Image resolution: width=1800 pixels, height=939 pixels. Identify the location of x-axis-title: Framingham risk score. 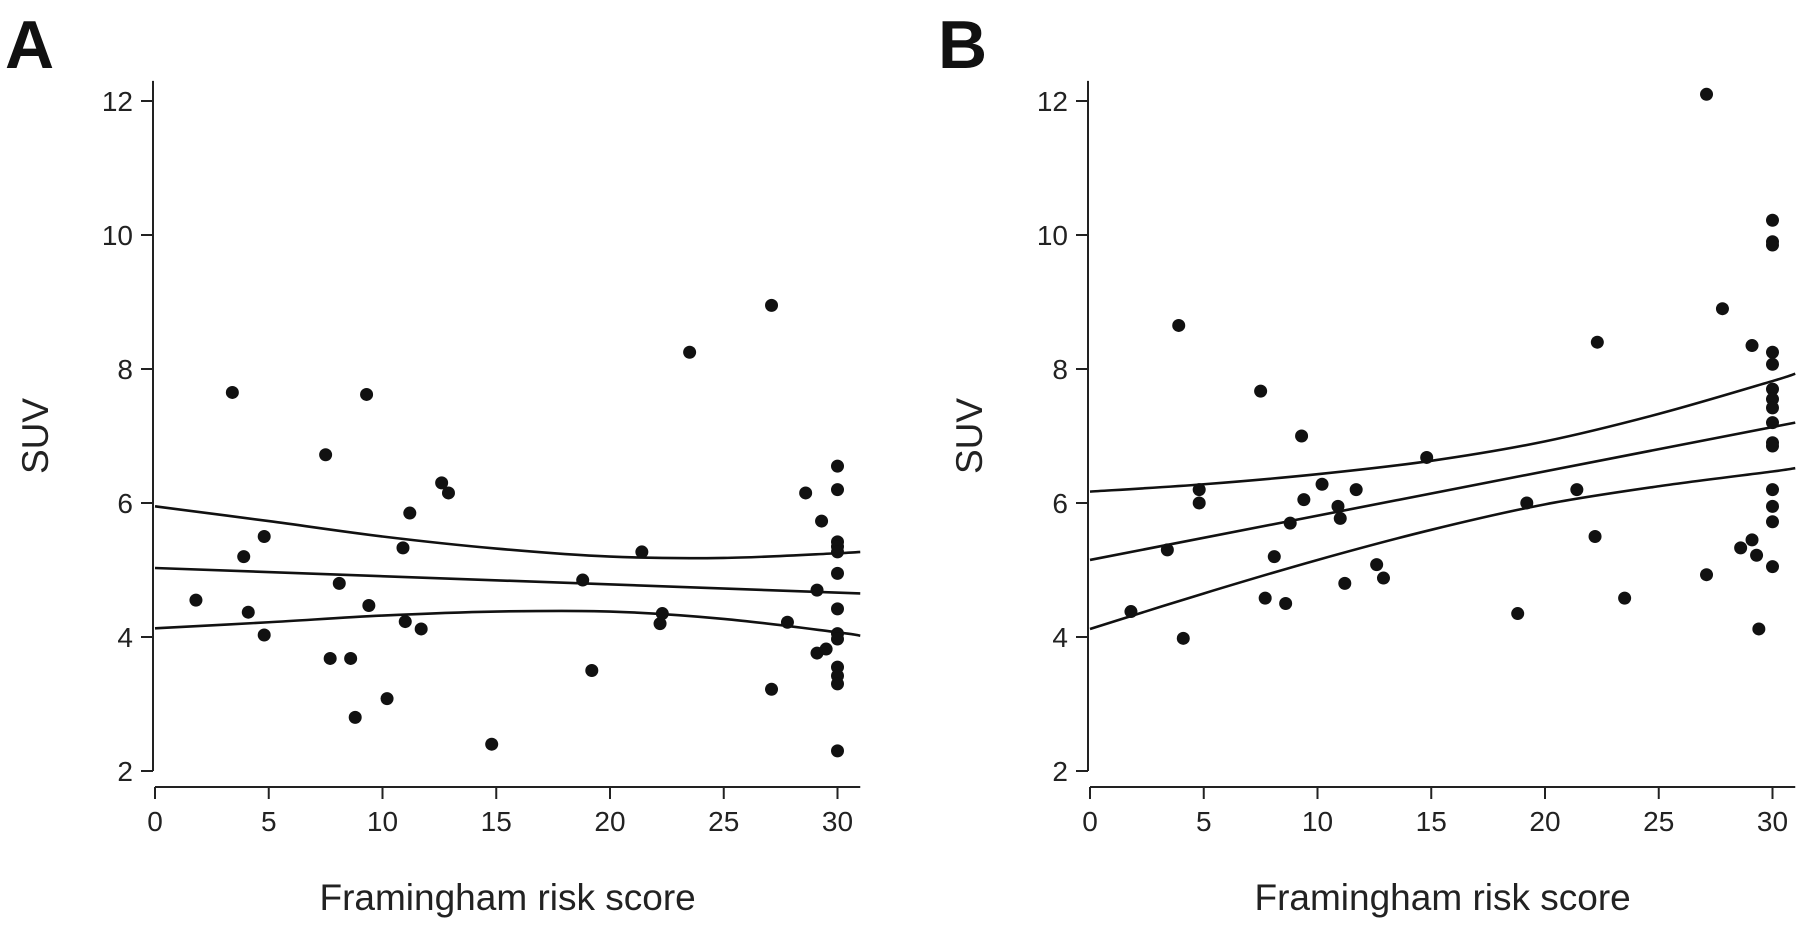
(1442, 897).